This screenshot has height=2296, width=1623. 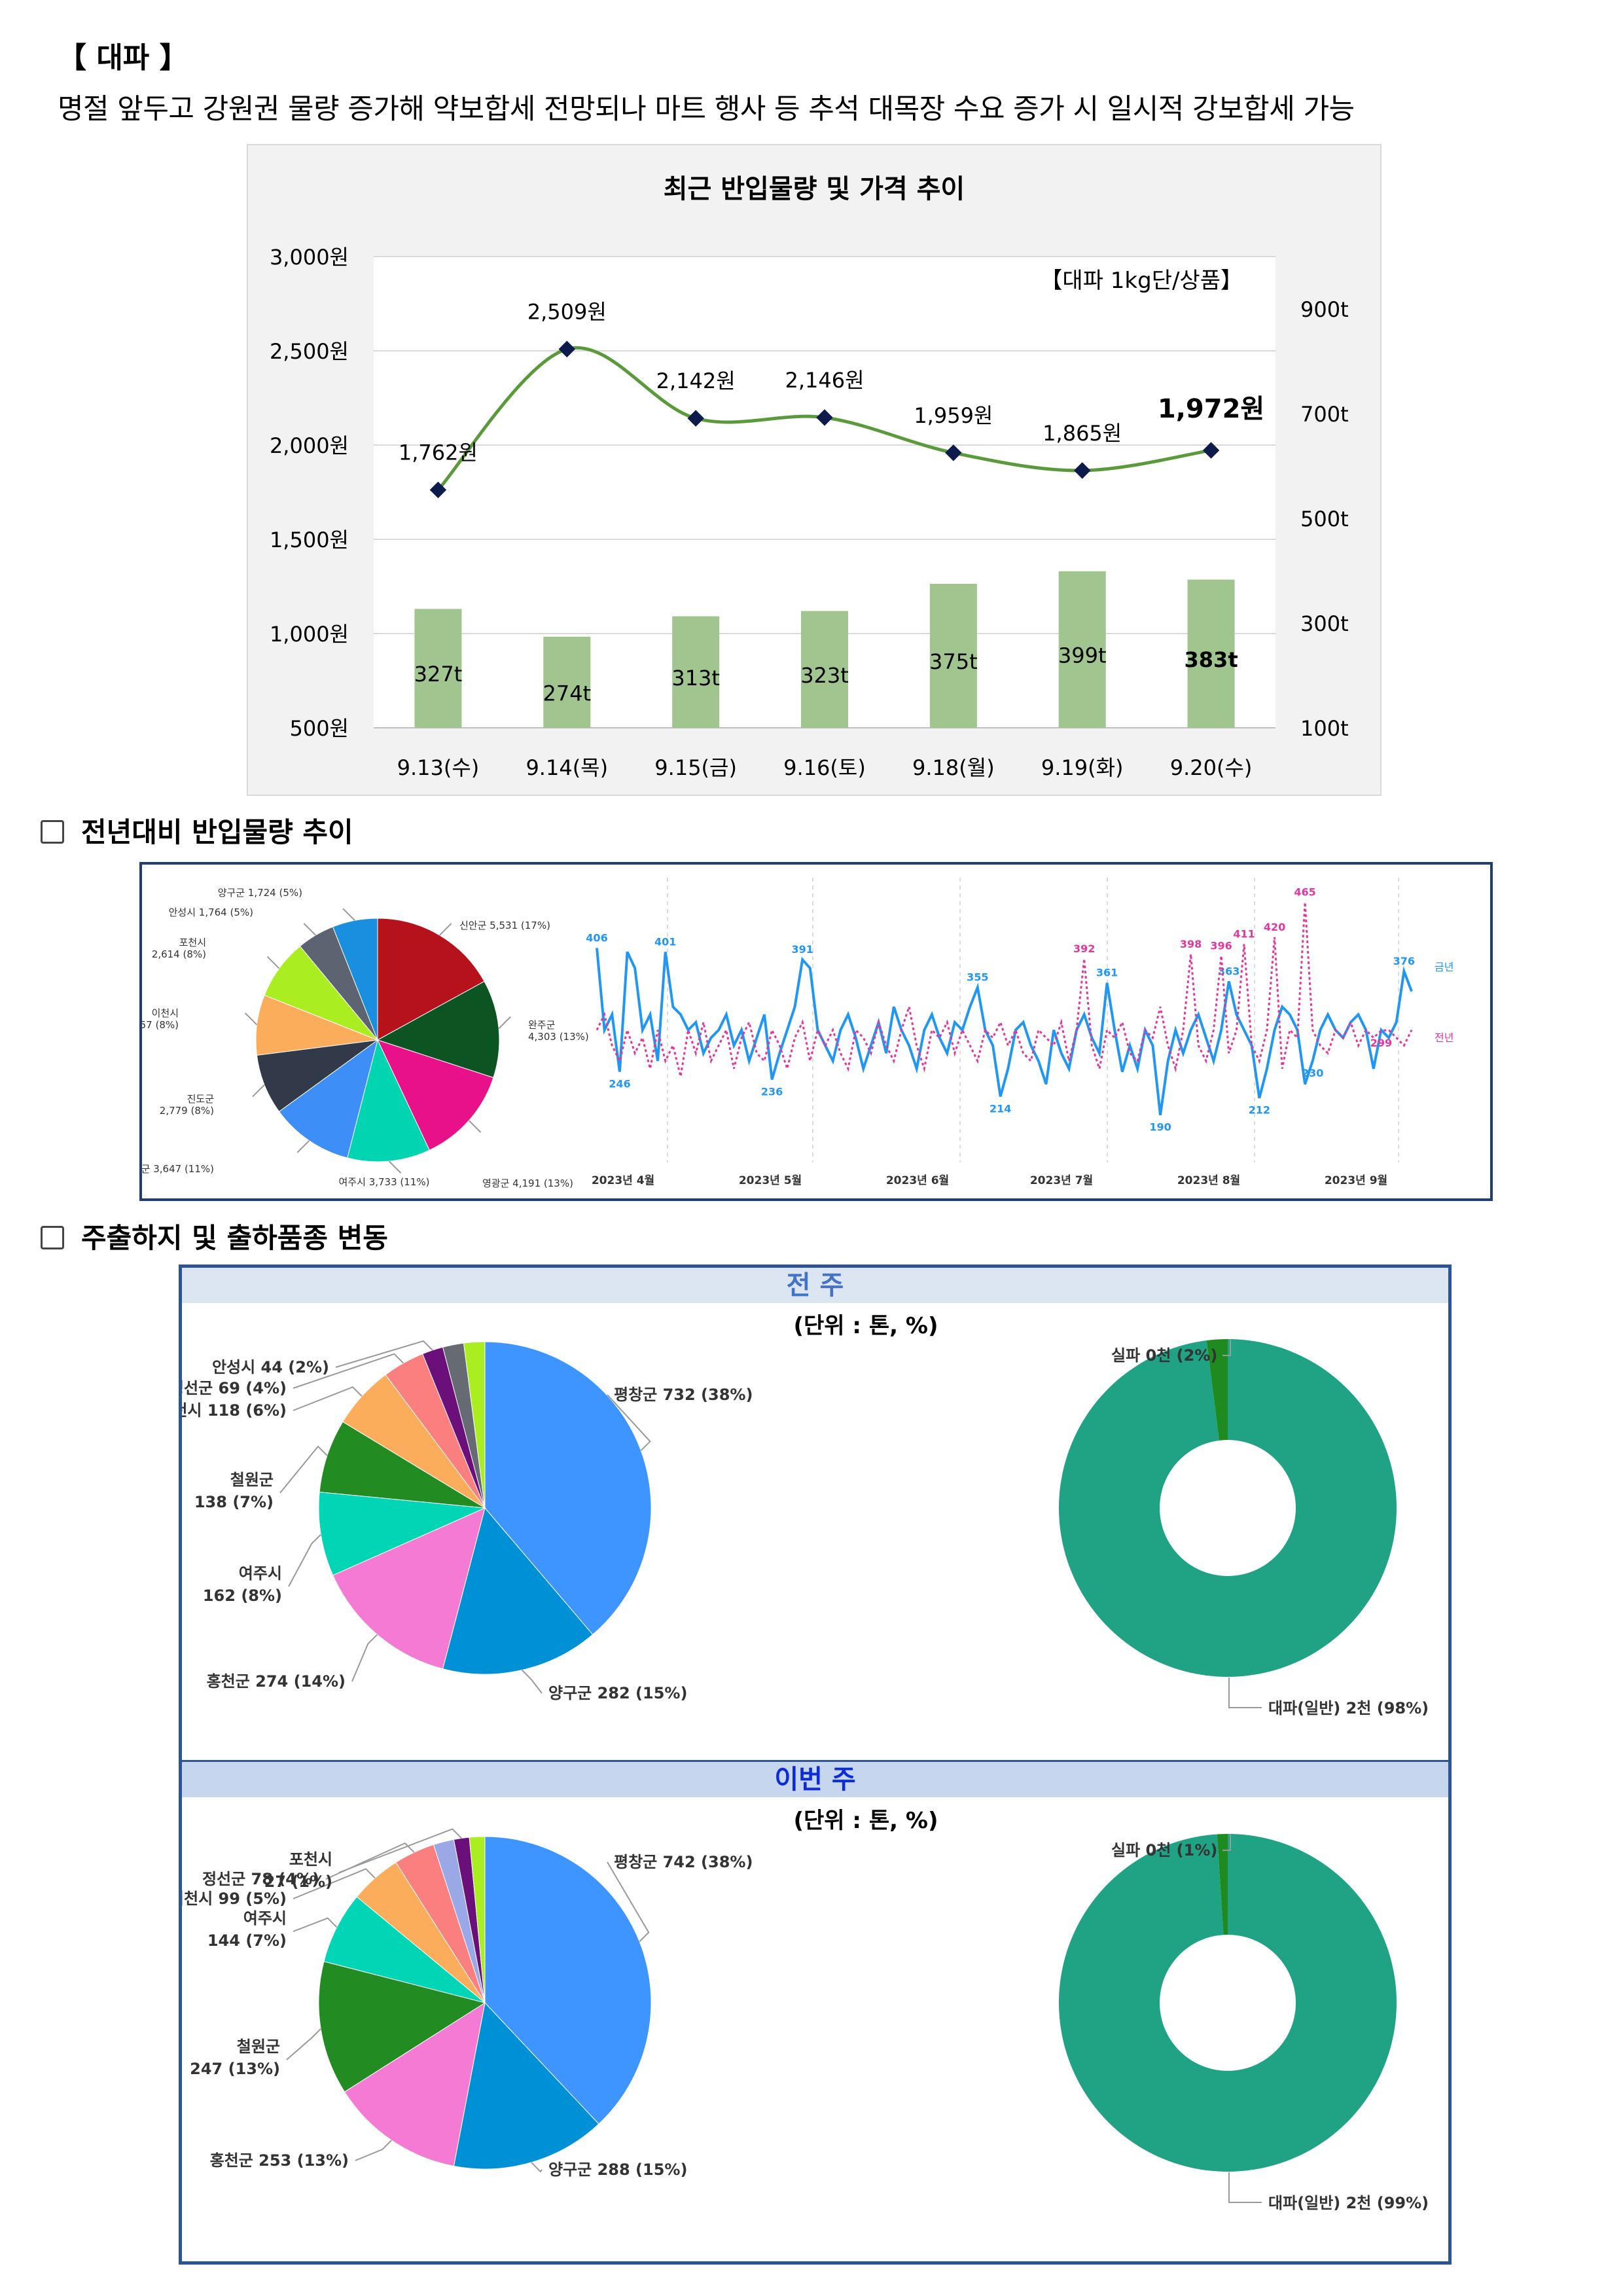 What do you see at coordinates (558, 1037) in the screenshot?
I see `origin-pie-label-value: 4,303 (13%)` at bounding box center [558, 1037].